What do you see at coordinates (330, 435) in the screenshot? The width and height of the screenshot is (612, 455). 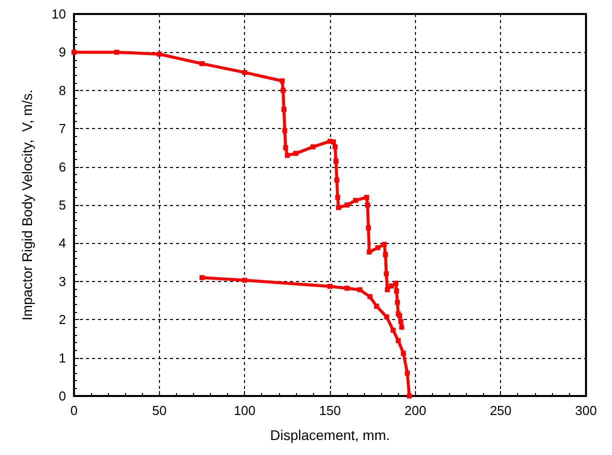 I see `x-axis-title: Displacement, mm.` at bounding box center [330, 435].